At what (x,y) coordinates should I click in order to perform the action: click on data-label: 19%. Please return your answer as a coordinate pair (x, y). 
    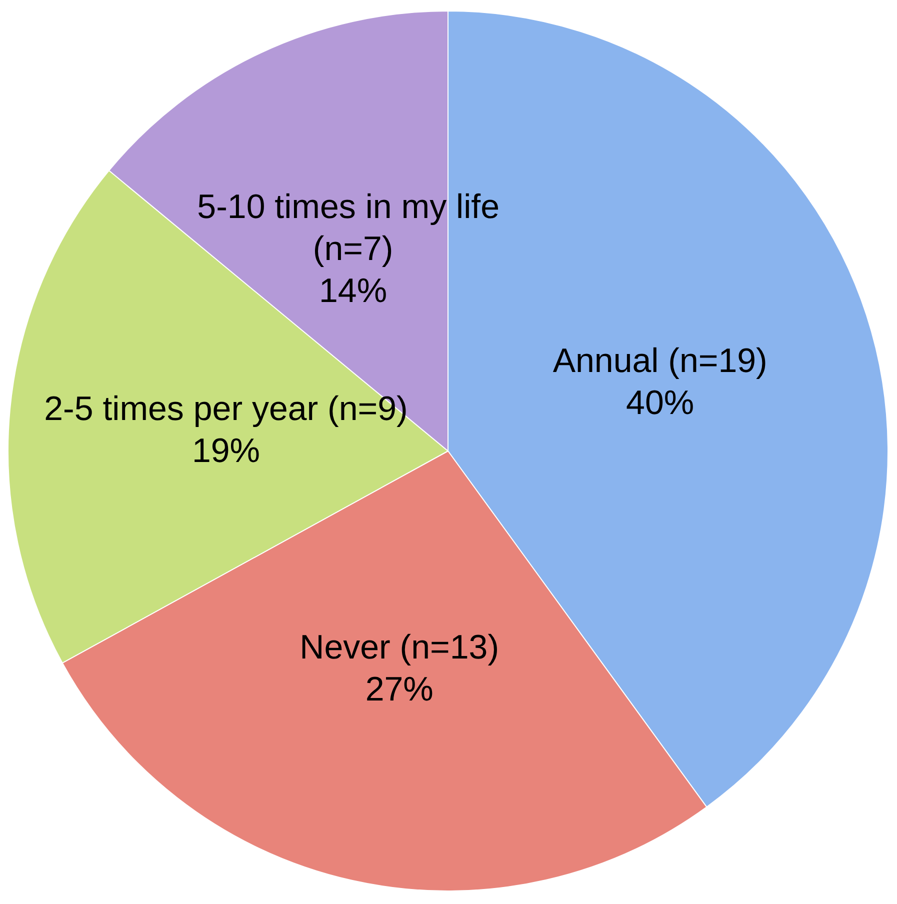
    Looking at the image, I should click on (226, 451).